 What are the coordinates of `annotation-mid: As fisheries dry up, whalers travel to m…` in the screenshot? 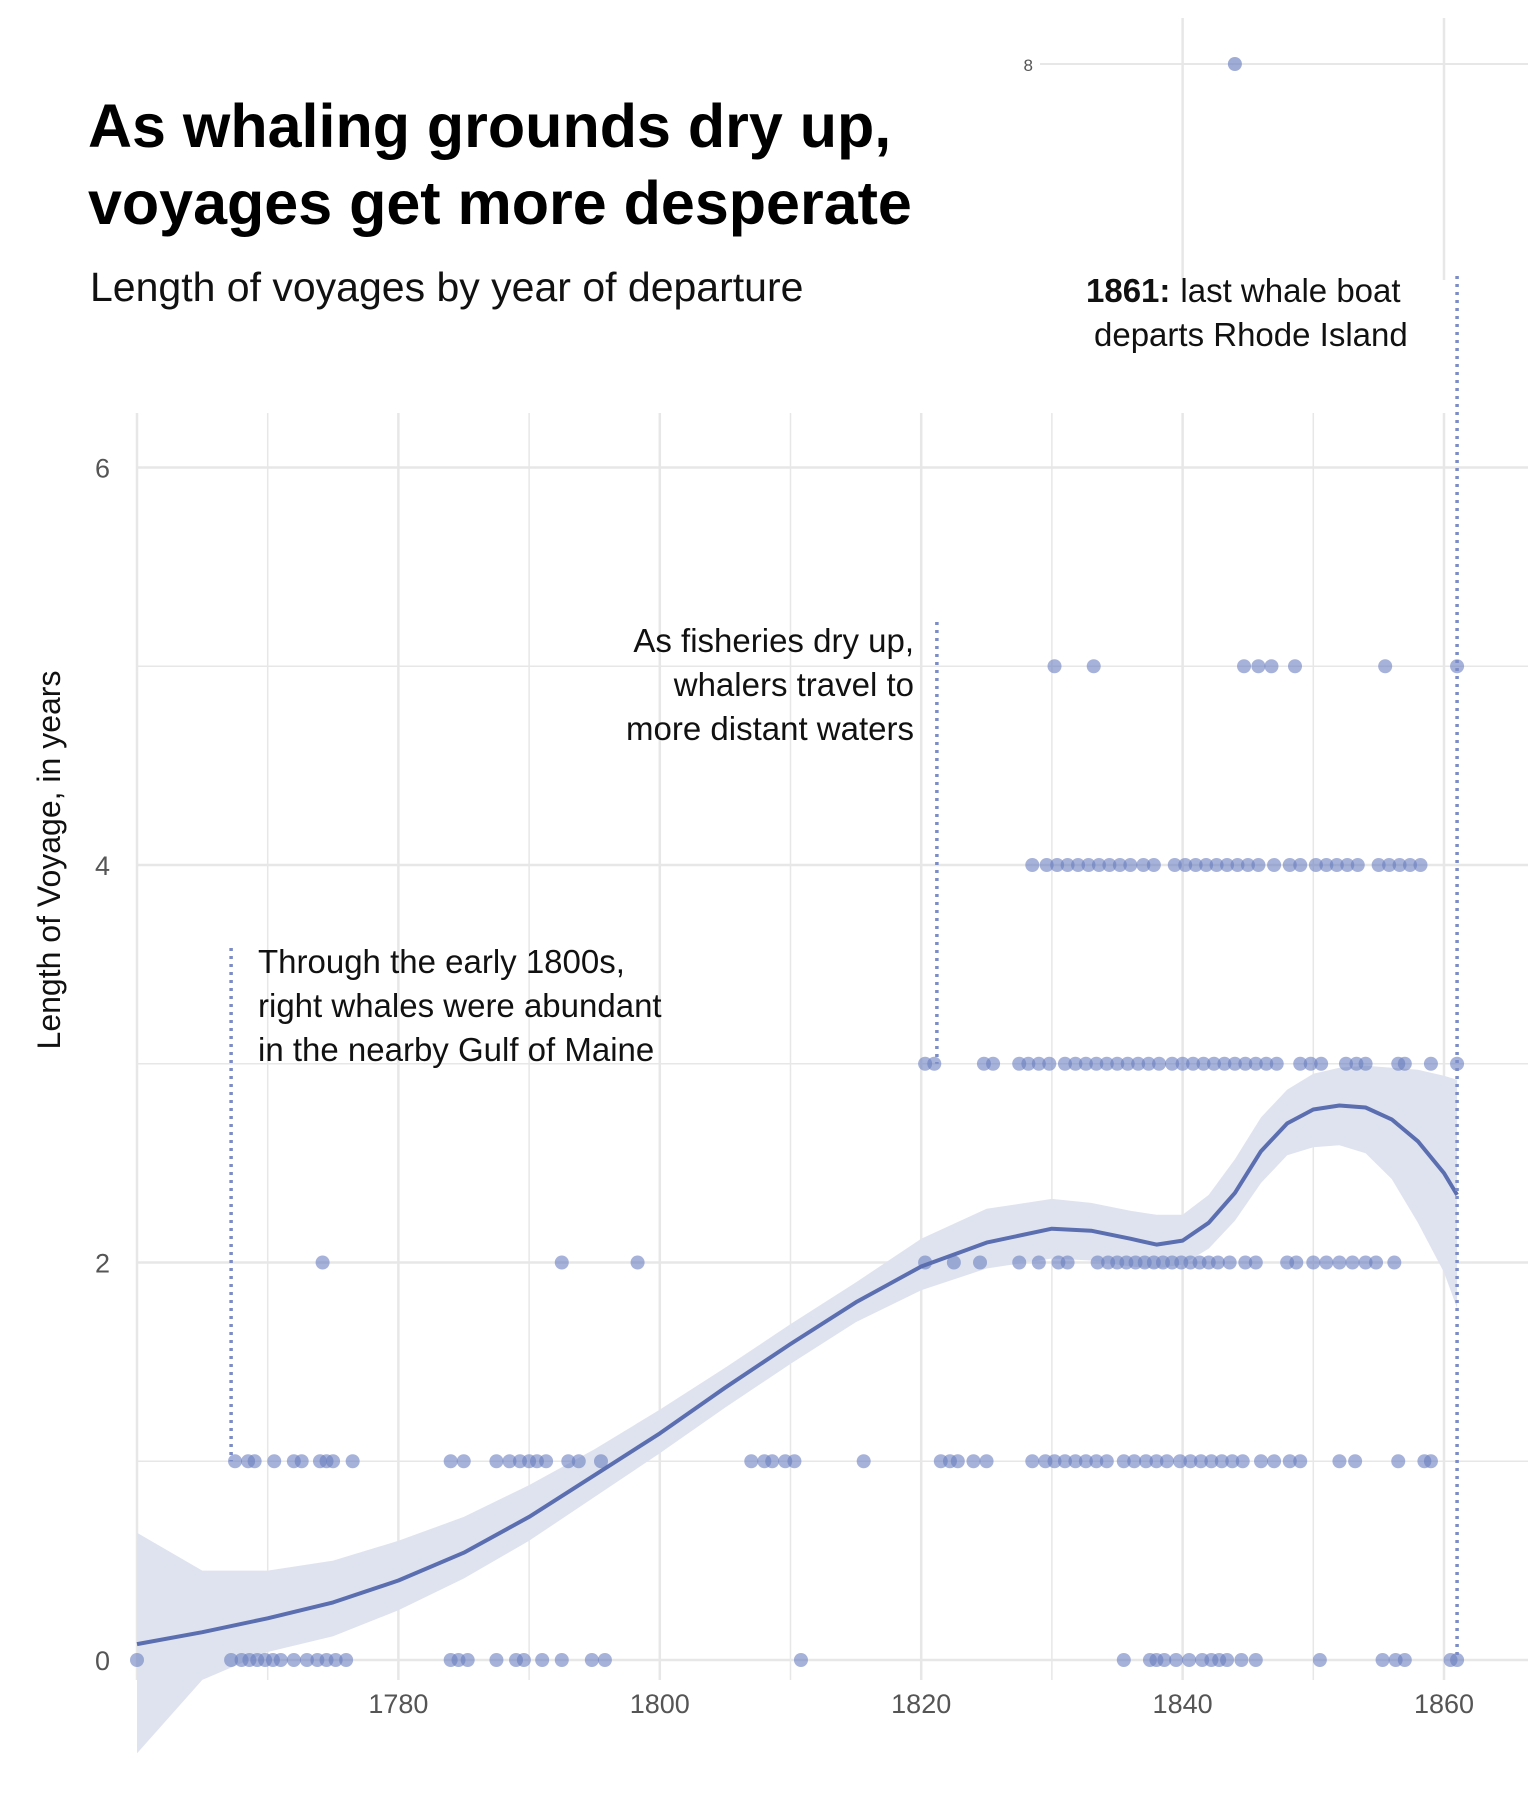 It's located at (770, 684).